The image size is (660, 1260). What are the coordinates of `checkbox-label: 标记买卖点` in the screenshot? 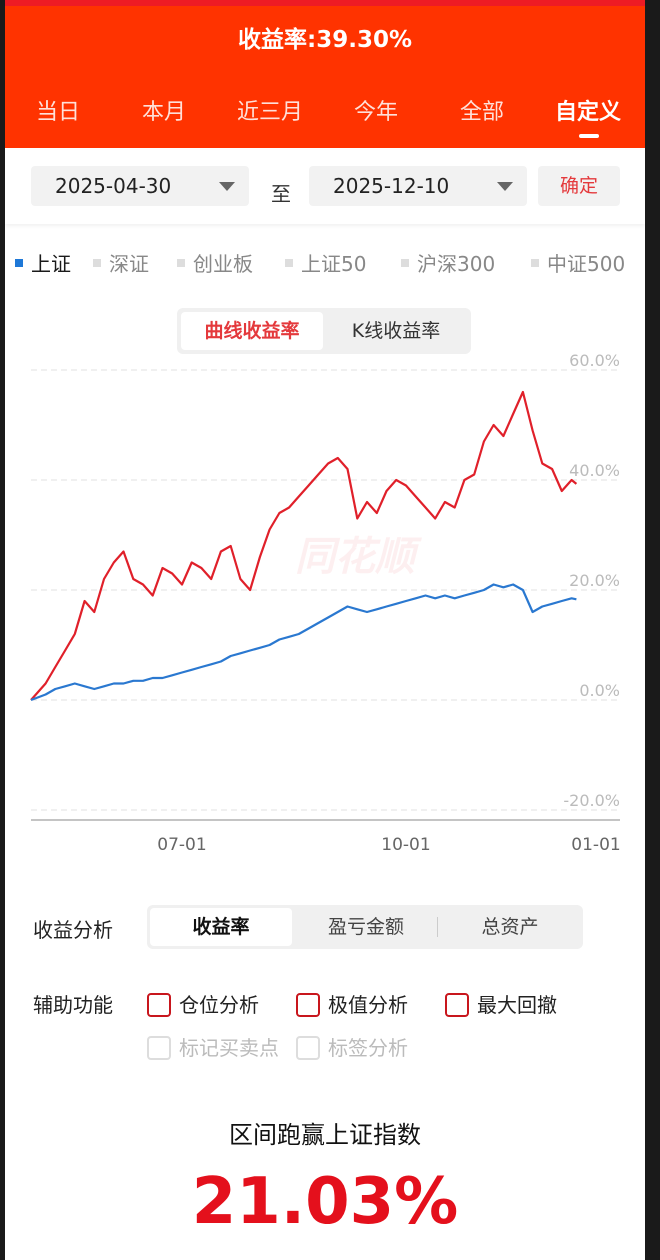 It's located at (229, 1048).